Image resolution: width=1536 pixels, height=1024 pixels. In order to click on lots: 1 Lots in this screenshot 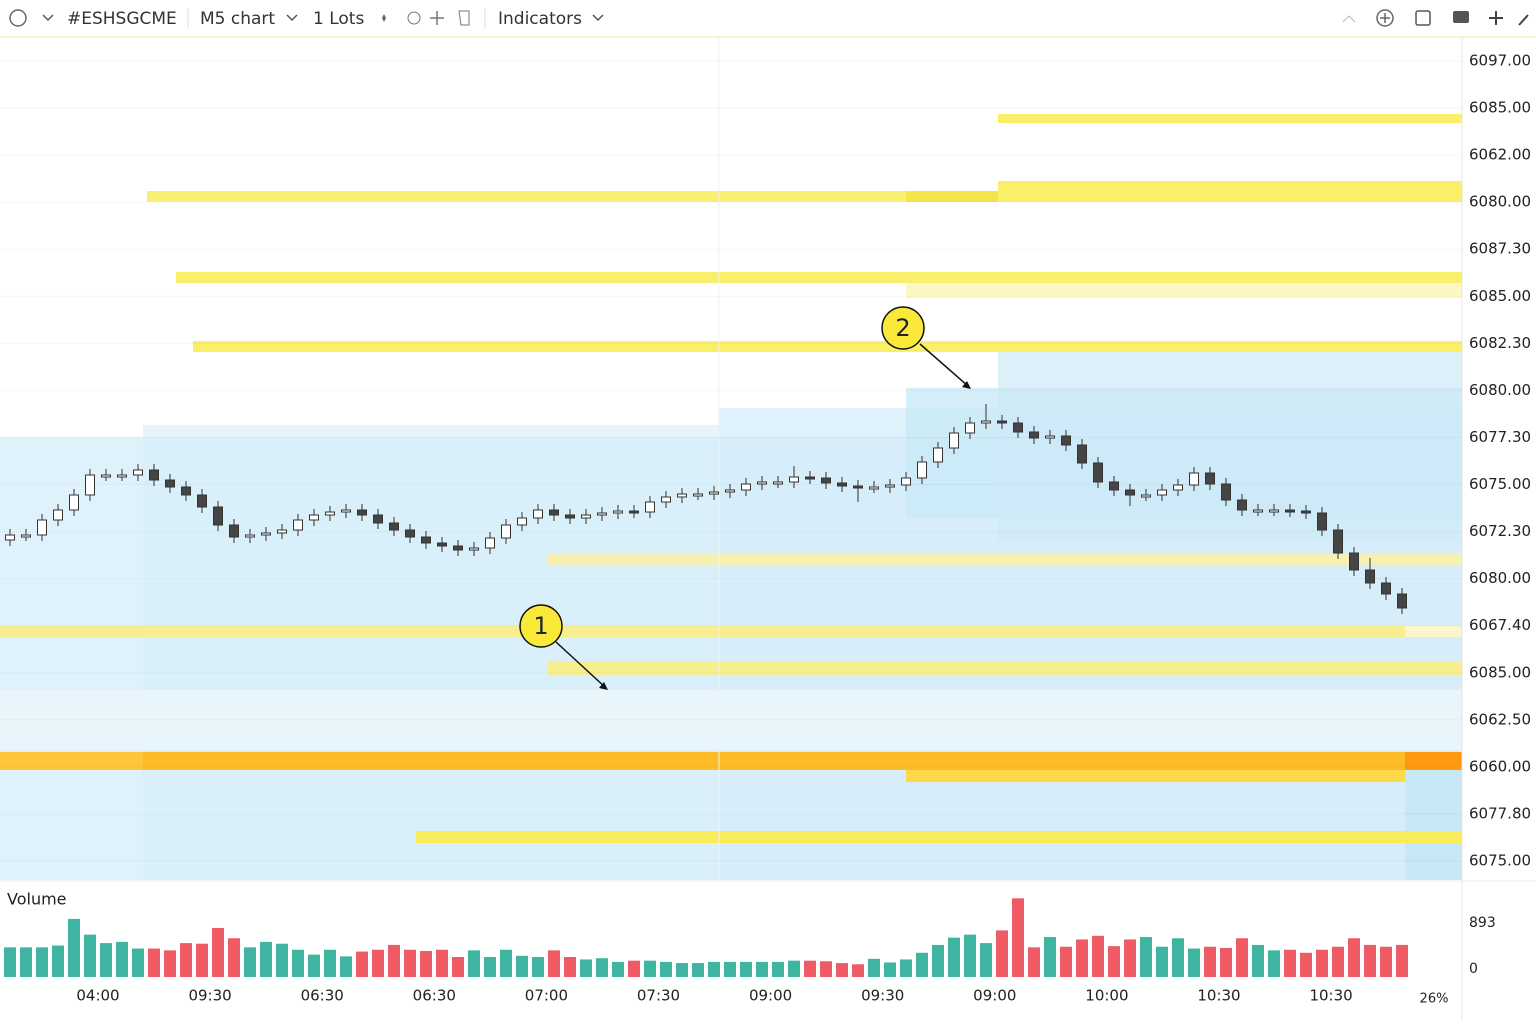, I will do `click(338, 19)`.